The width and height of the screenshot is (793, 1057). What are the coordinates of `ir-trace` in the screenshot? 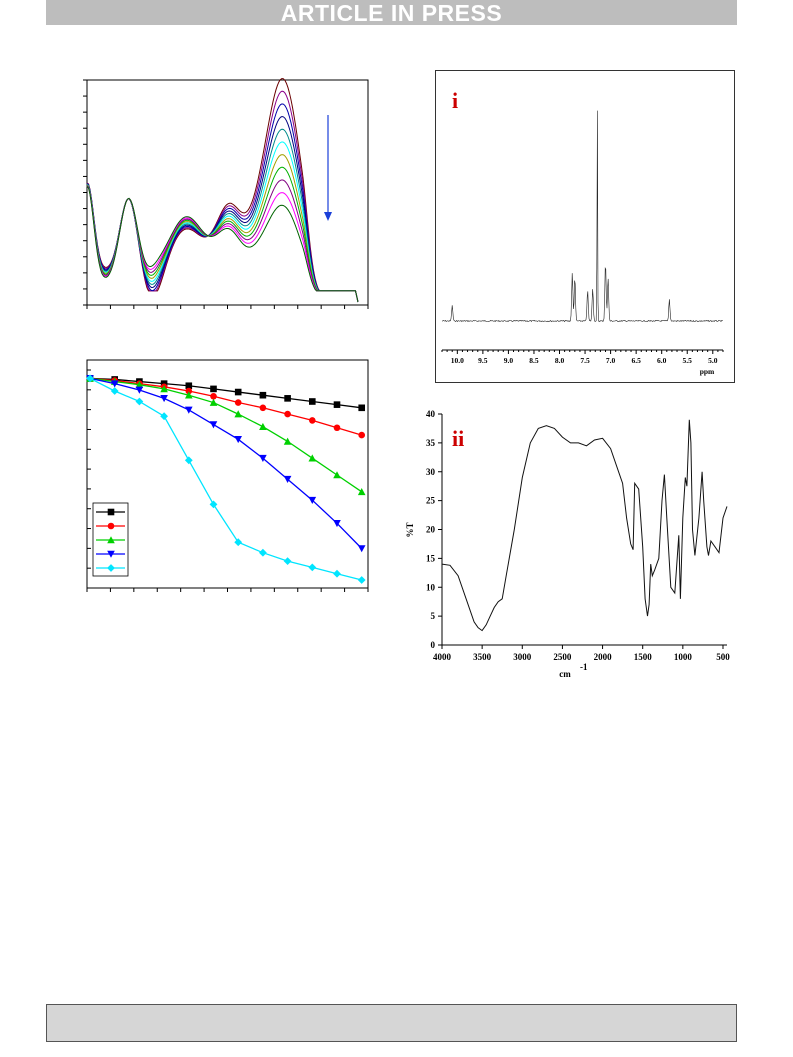 It's located at (584, 525).